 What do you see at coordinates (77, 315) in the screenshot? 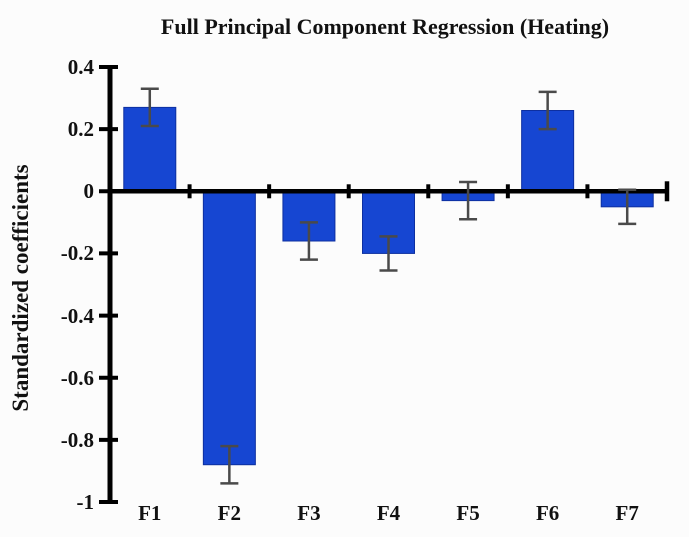
I see `y-tick-label--0.4: -0.4` at bounding box center [77, 315].